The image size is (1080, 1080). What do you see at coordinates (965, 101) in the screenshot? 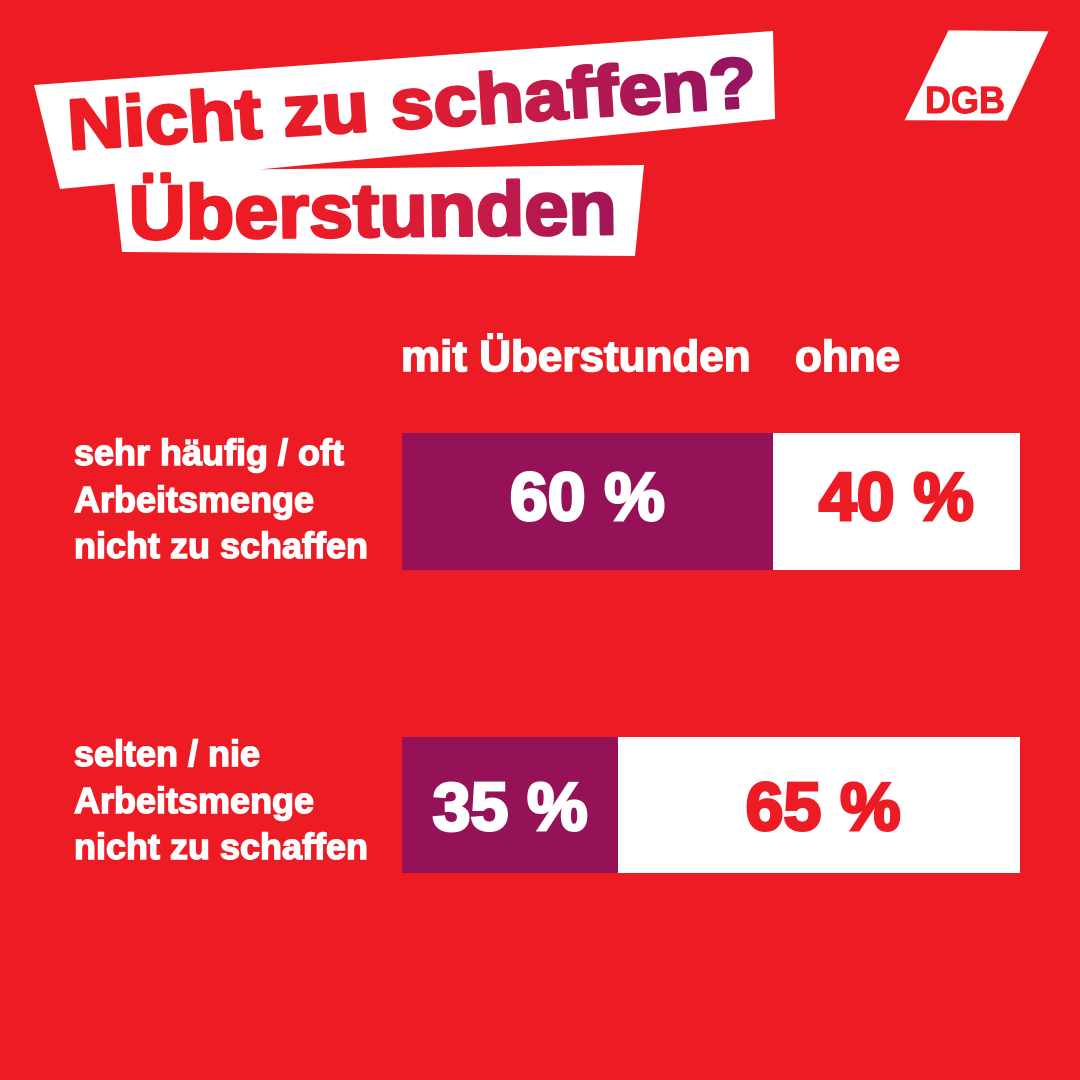
I see `svg-text: DGB` at bounding box center [965, 101].